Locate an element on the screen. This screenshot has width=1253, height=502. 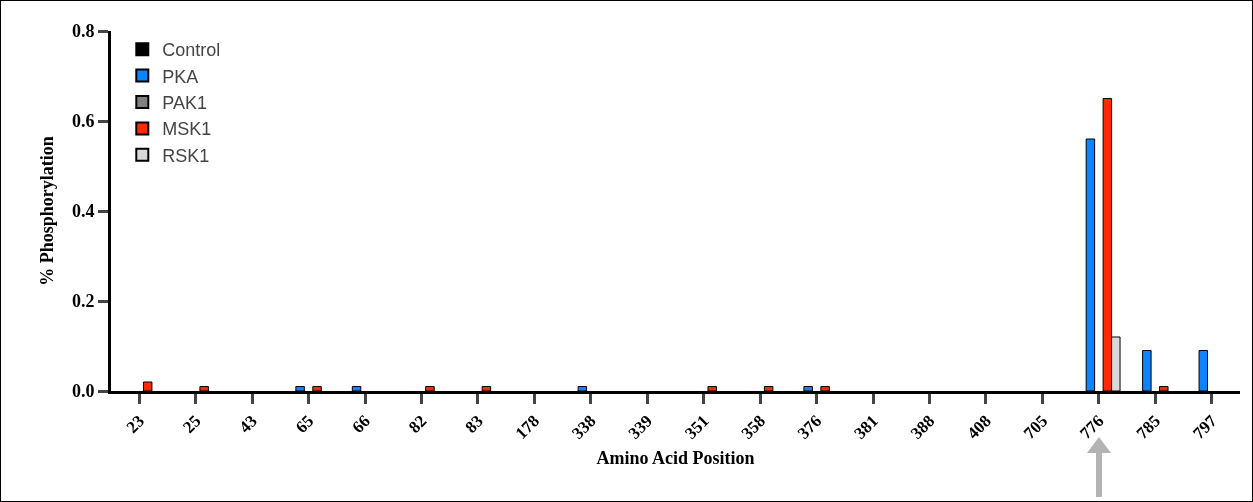
x-tick-label: 338 is located at coordinates (584, 427).